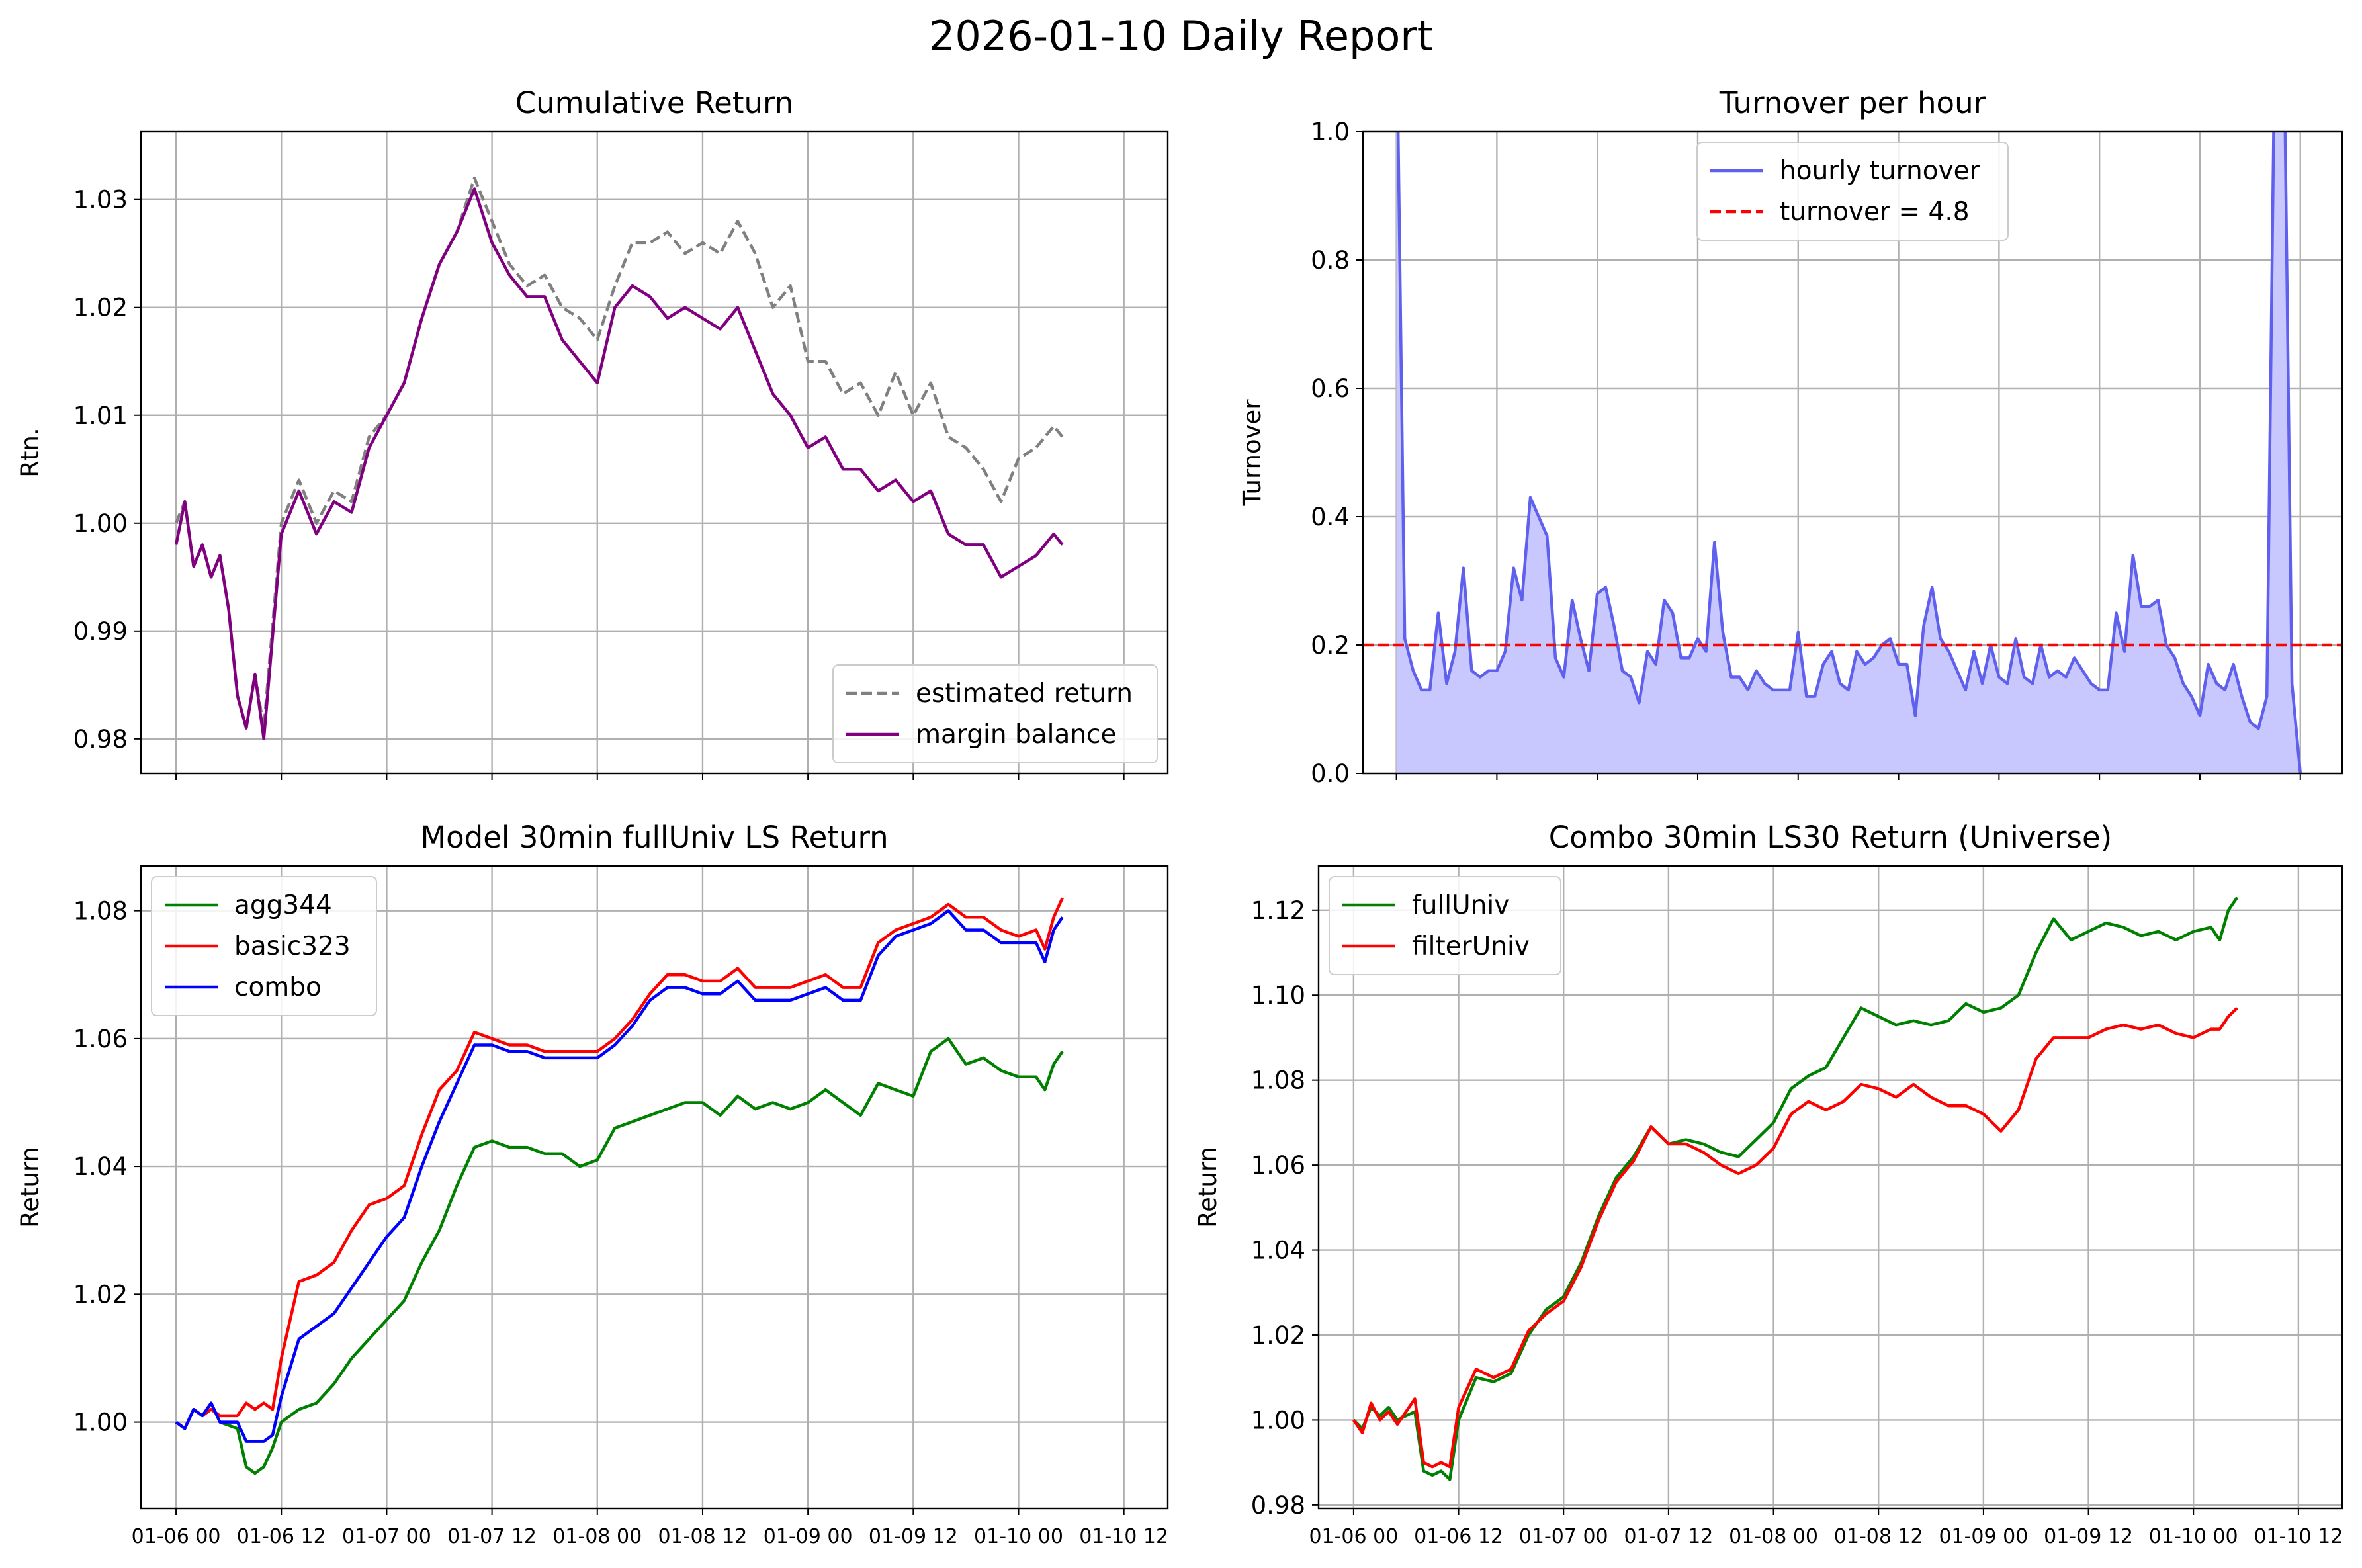  What do you see at coordinates (1330, 260) in the screenshot?
I see `y-tick-label: 0.8` at bounding box center [1330, 260].